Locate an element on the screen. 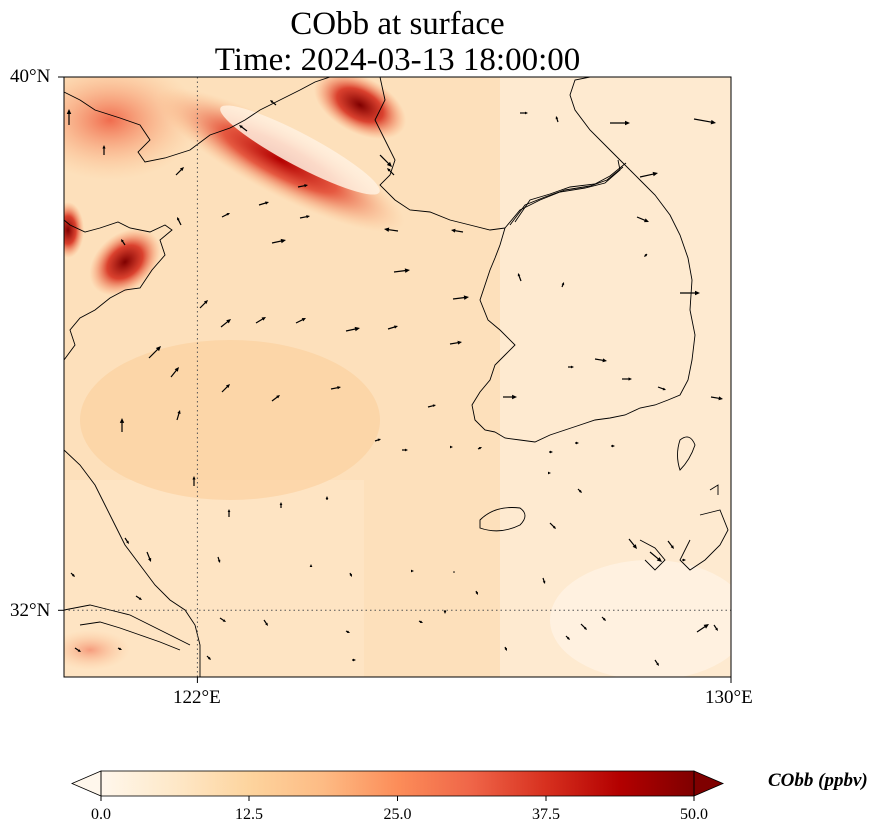 The image size is (887, 836). colorbar-tick-label: 50.0 is located at coordinates (694, 814).